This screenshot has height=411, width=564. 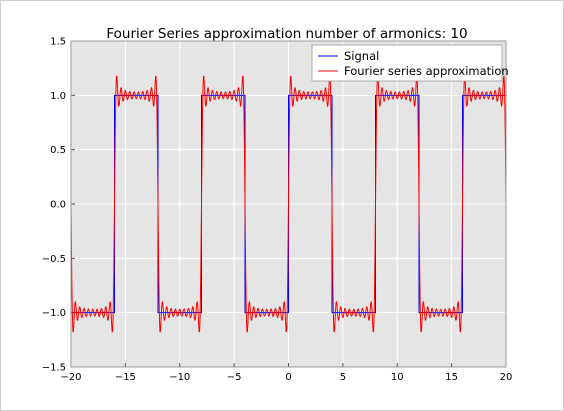 I want to click on y-axis: 1.5 1.0 0.5 0.0 −0.5 −1.0 −1.5, so click(x=58, y=205).